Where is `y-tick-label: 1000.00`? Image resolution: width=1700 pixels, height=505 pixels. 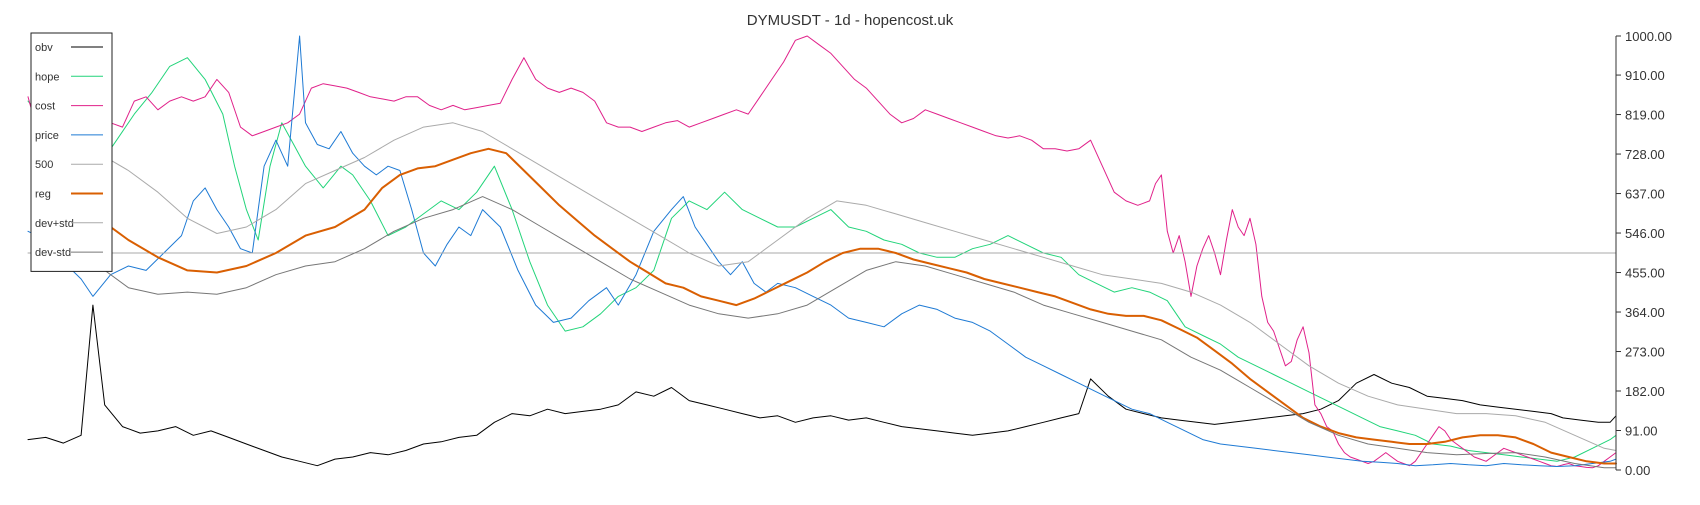
y-tick-label: 1000.00 is located at coordinates (1648, 36).